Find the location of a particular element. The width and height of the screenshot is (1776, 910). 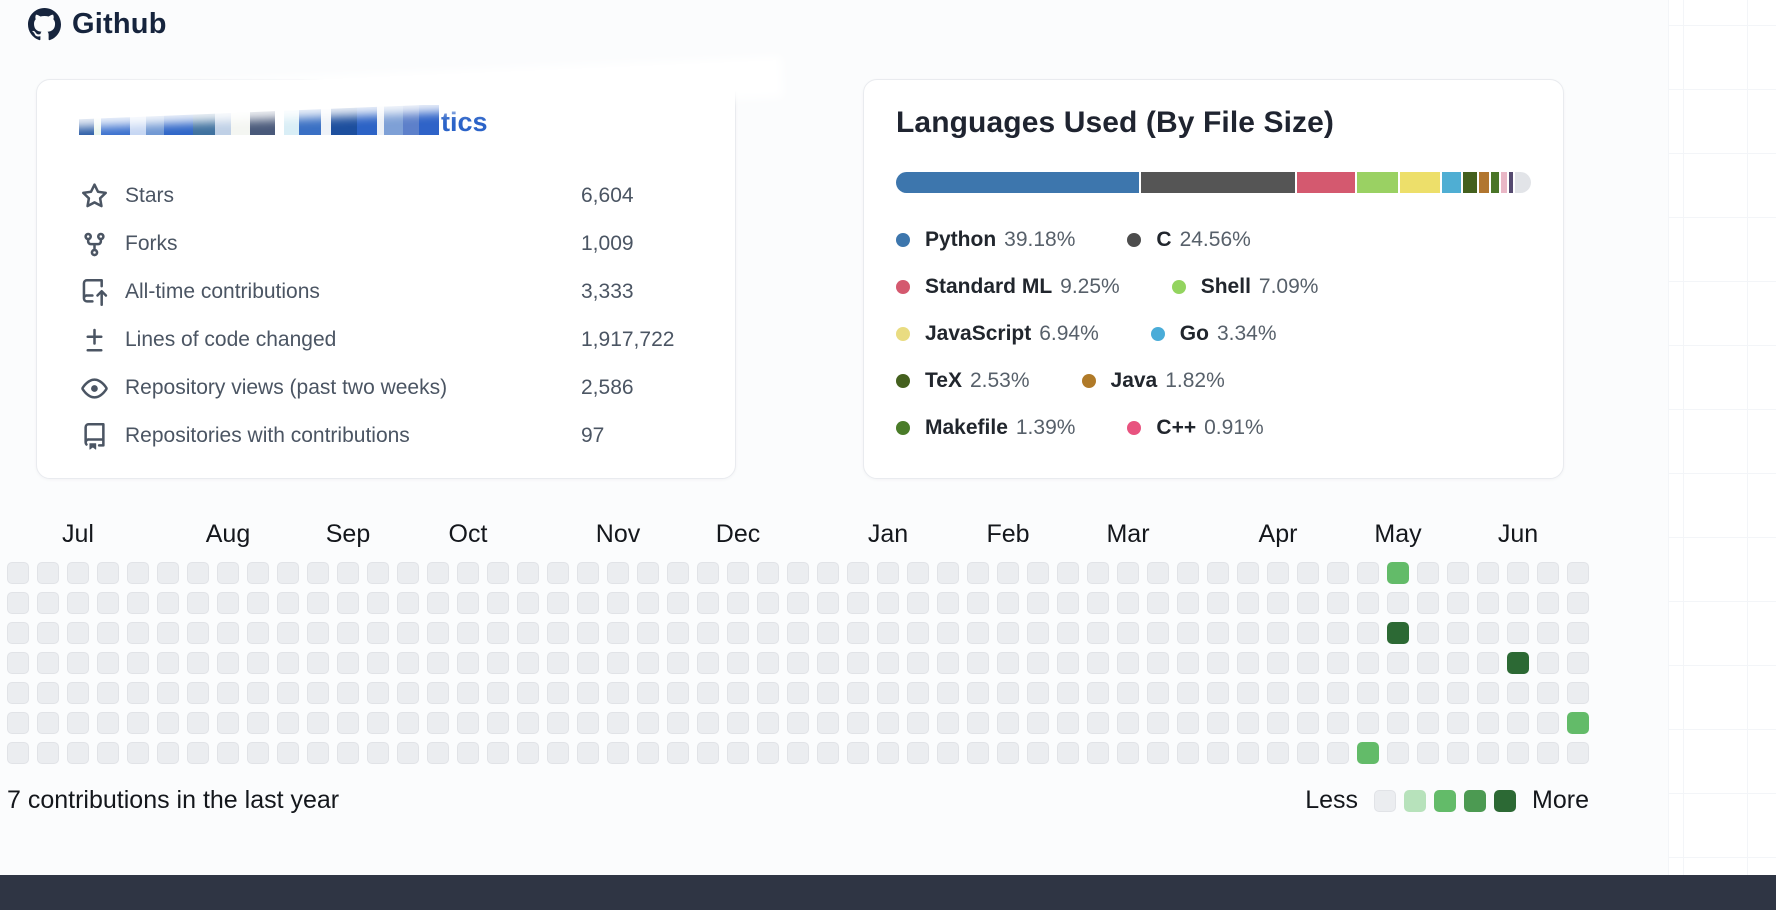

legend-item: C++ 0.91% is located at coordinates (1195, 427).